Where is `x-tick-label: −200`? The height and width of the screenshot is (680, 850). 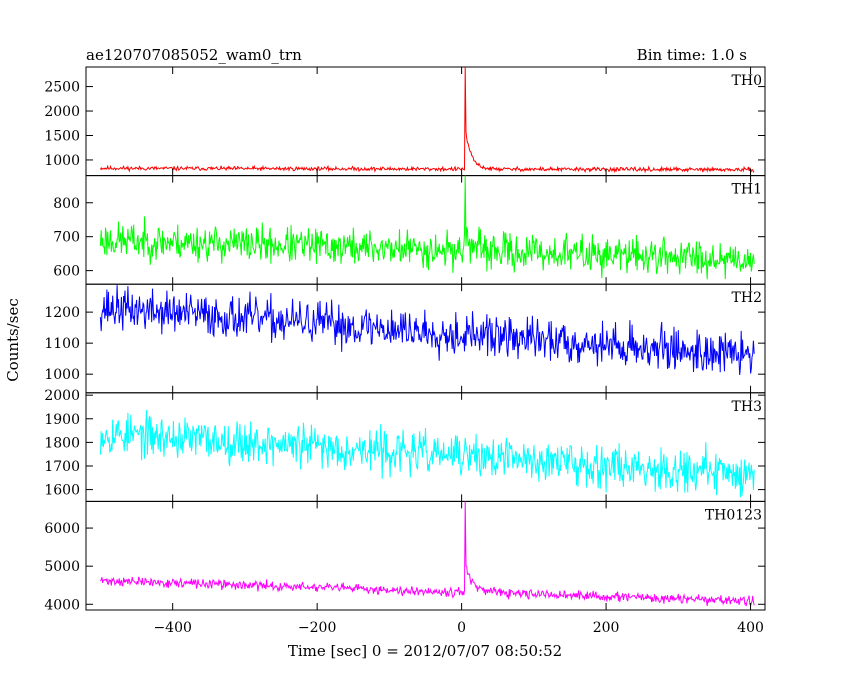 x-tick-label: −200 is located at coordinates (317, 628).